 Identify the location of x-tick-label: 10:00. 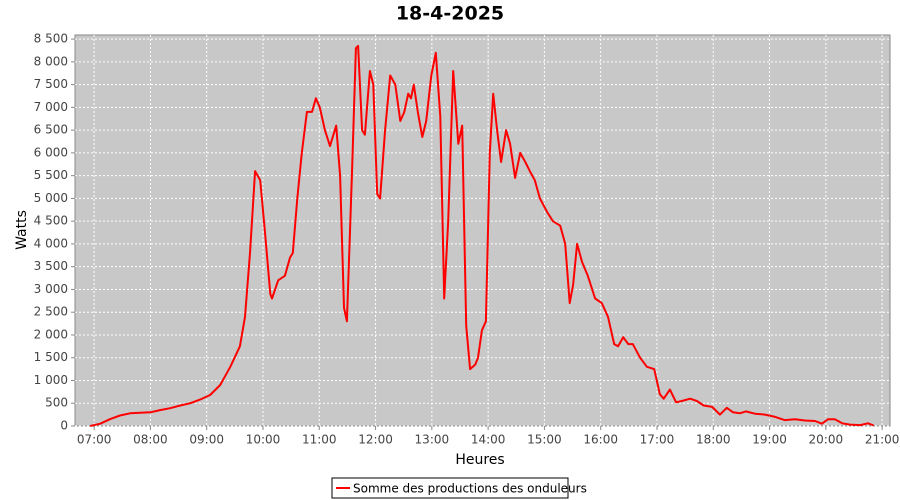
(263, 440).